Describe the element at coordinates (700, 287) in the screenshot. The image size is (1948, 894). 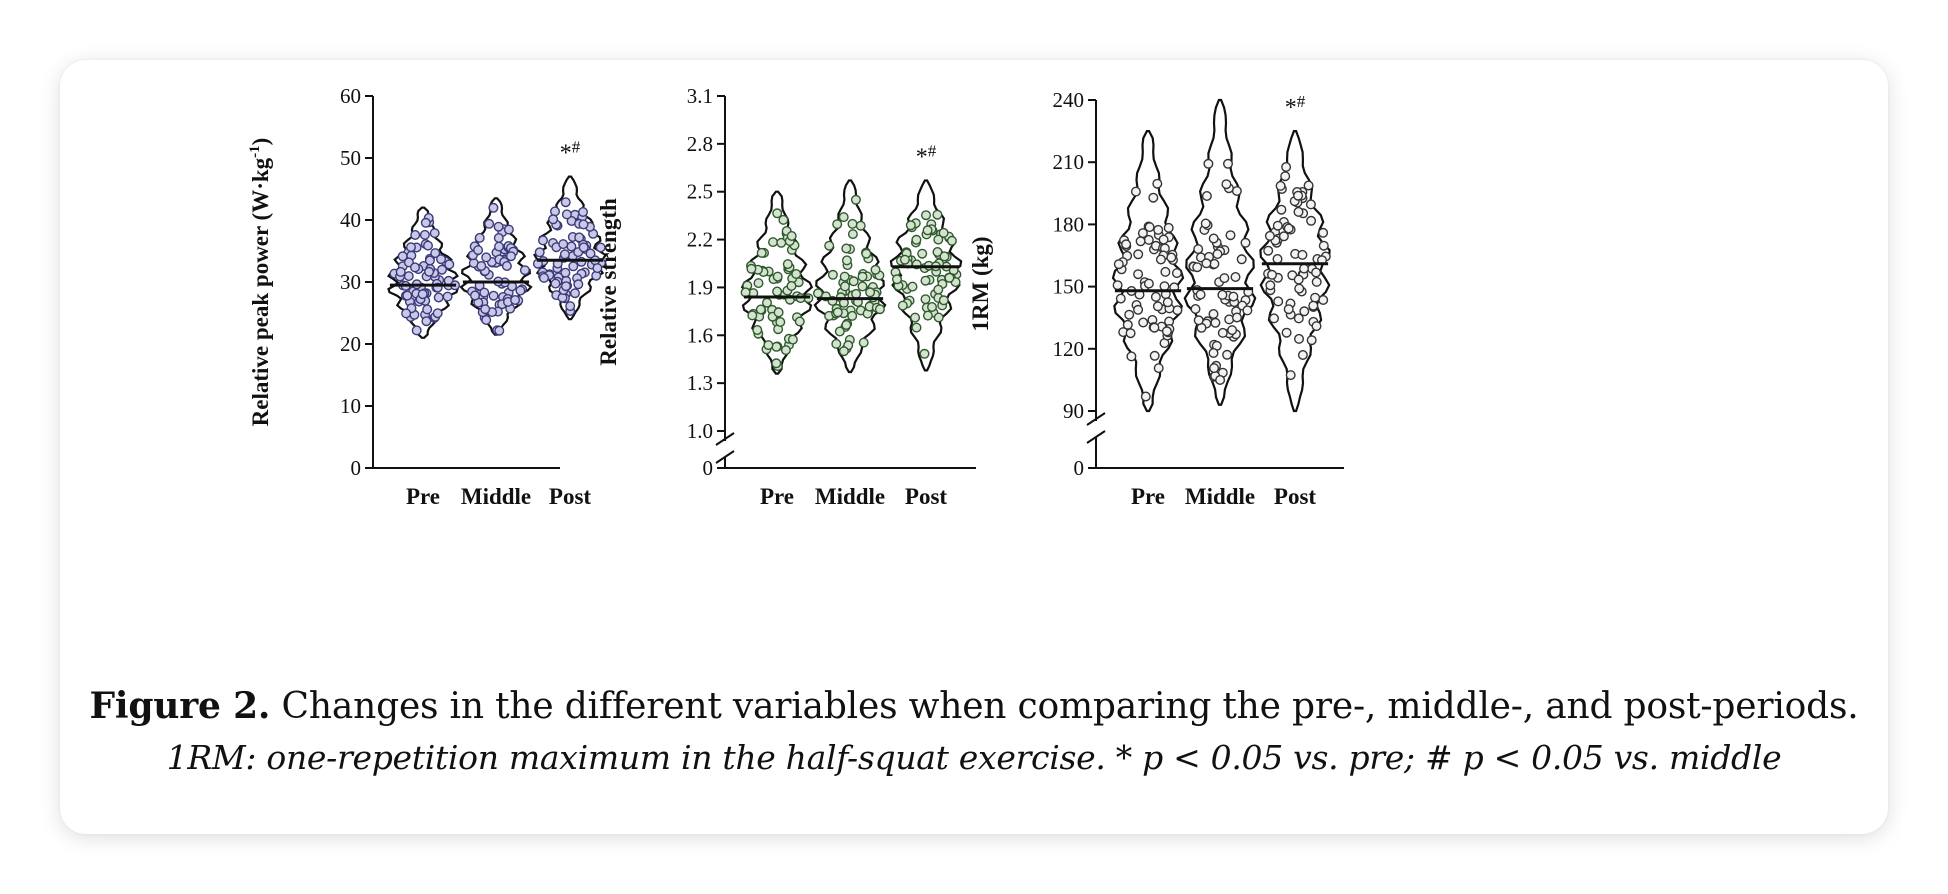
I see `y-tick-label: 1.9` at that location.